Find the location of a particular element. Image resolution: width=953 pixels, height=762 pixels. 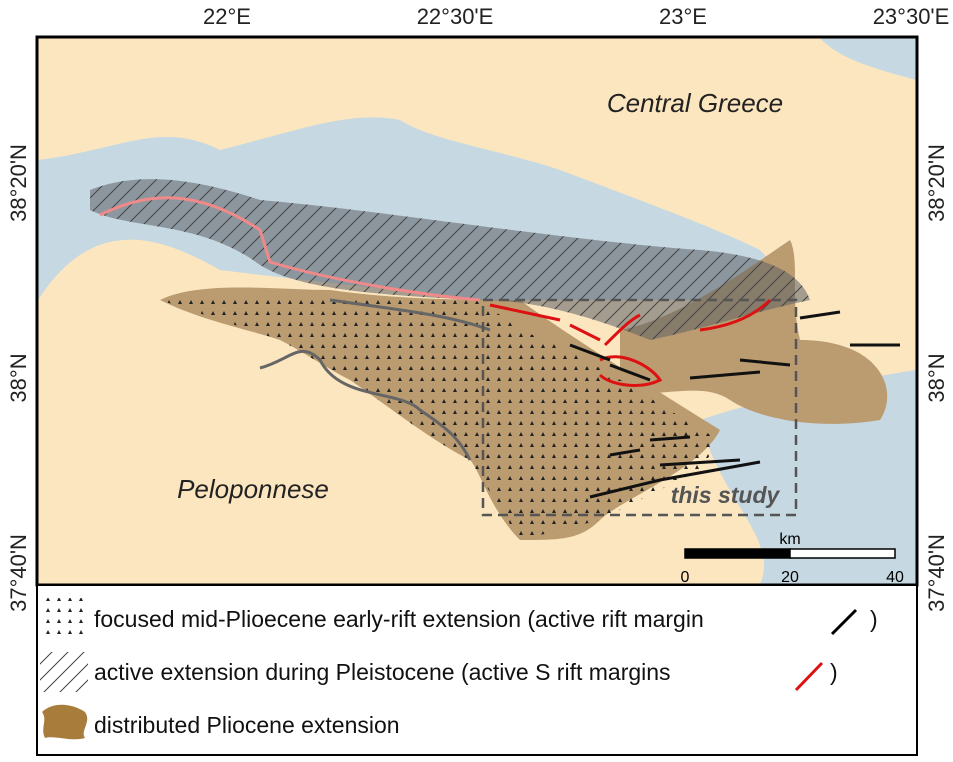

rift-margin is located at coordinates (734, 404).